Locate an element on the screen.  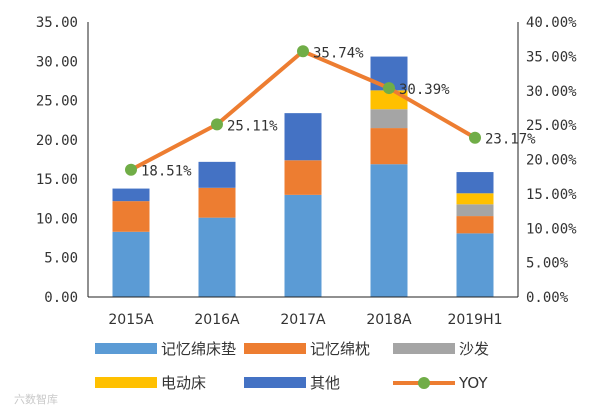
legend-label: 其他 is located at coordinates (325, 383).